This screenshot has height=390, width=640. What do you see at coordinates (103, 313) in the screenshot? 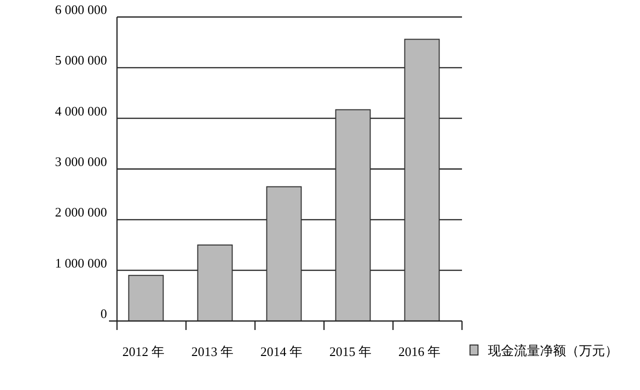
I see `y-tick-label: 0` at bounding box center [103, 313].